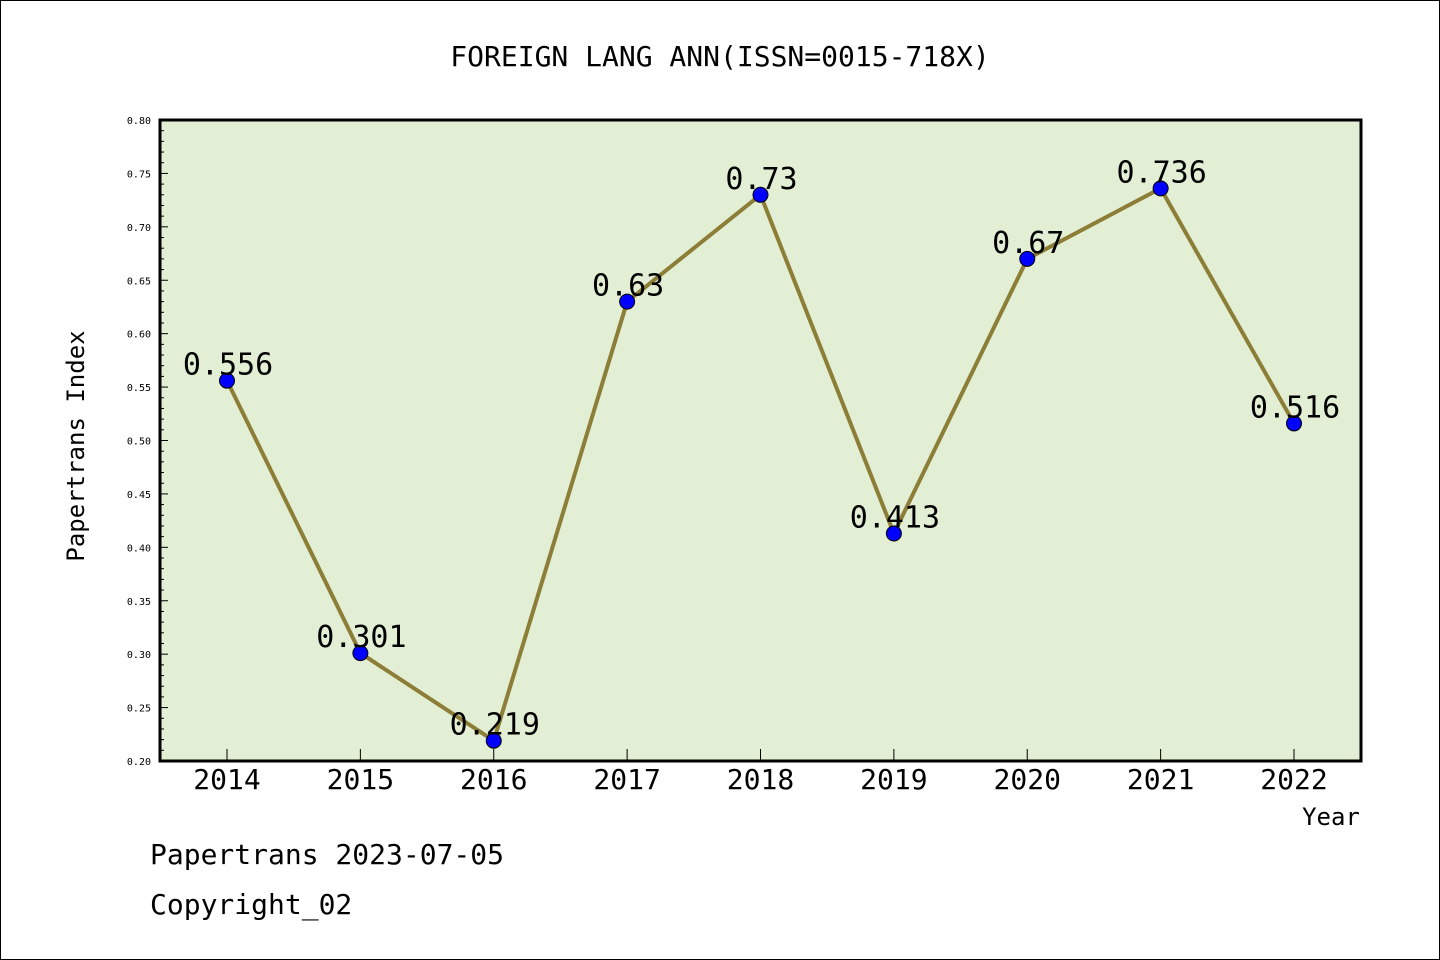  I want to click on y-tick-label: 0.50, so click(139, 442).